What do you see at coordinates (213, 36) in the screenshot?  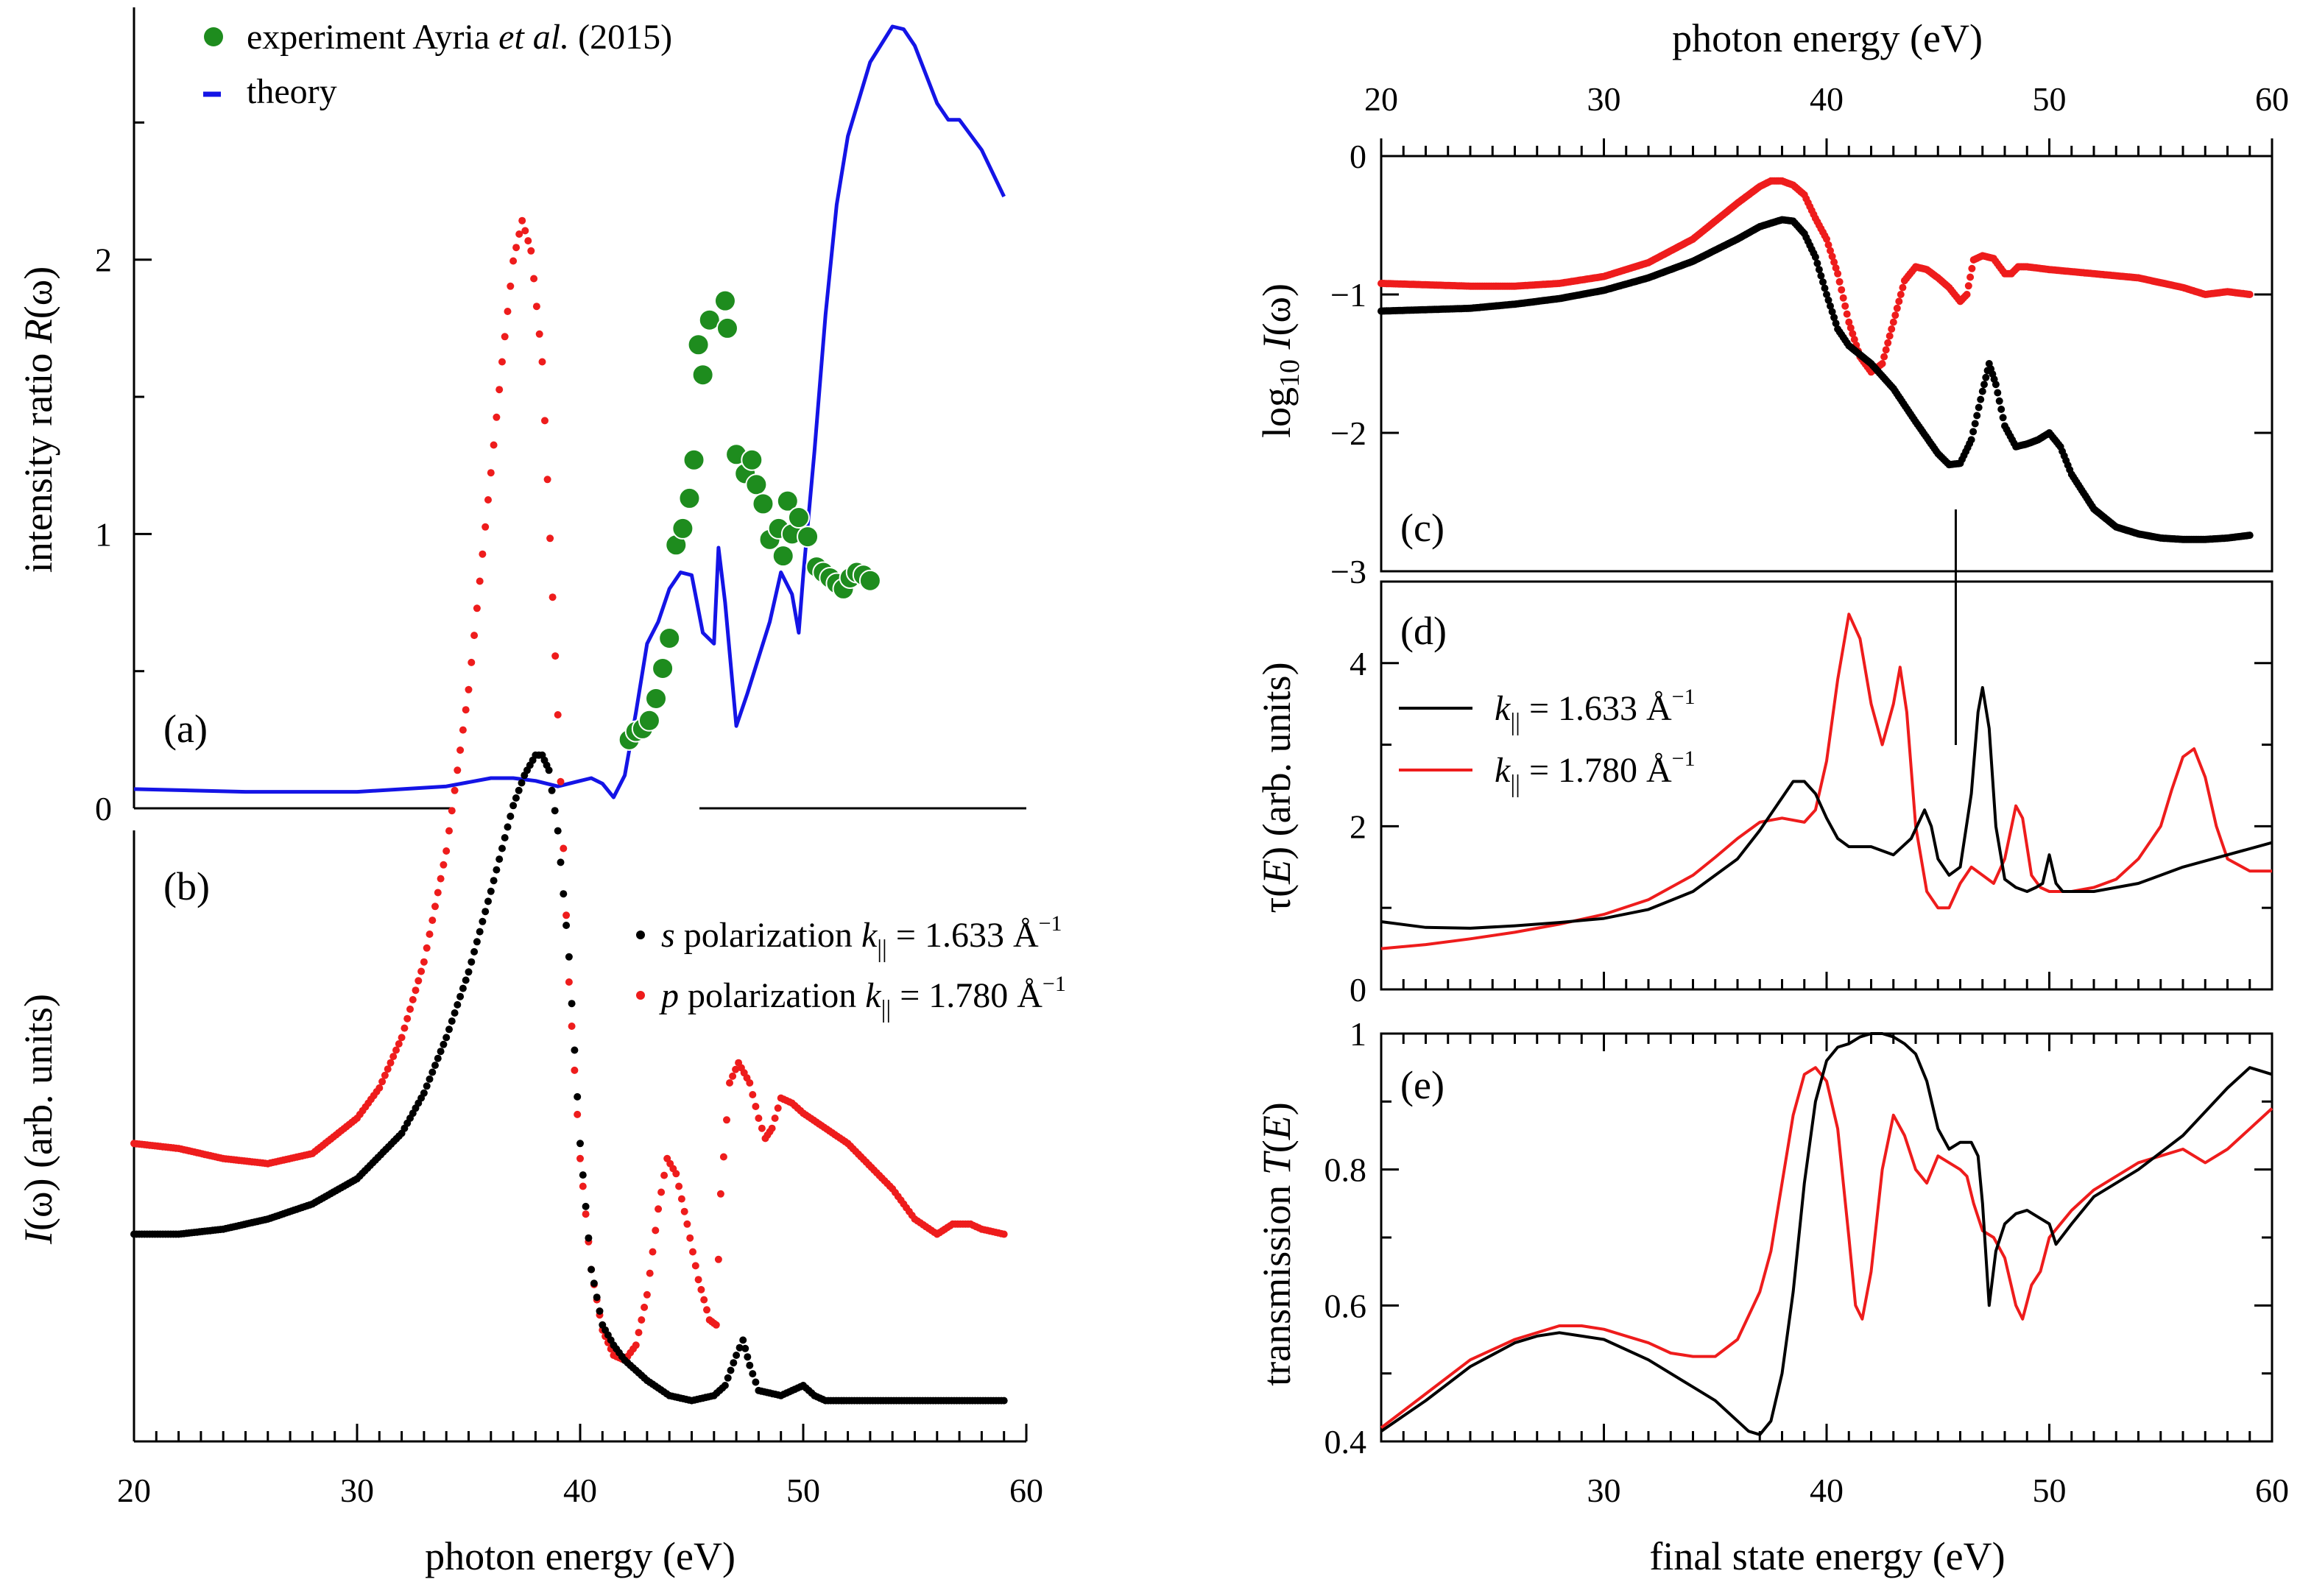 I see `legend-experiment-marker` at bounding box center [213, 36].